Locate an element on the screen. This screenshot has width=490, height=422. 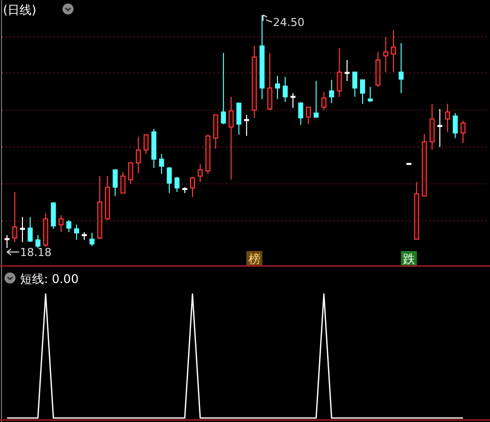
chart-title: (日线) is located at coordinates (19, 10).